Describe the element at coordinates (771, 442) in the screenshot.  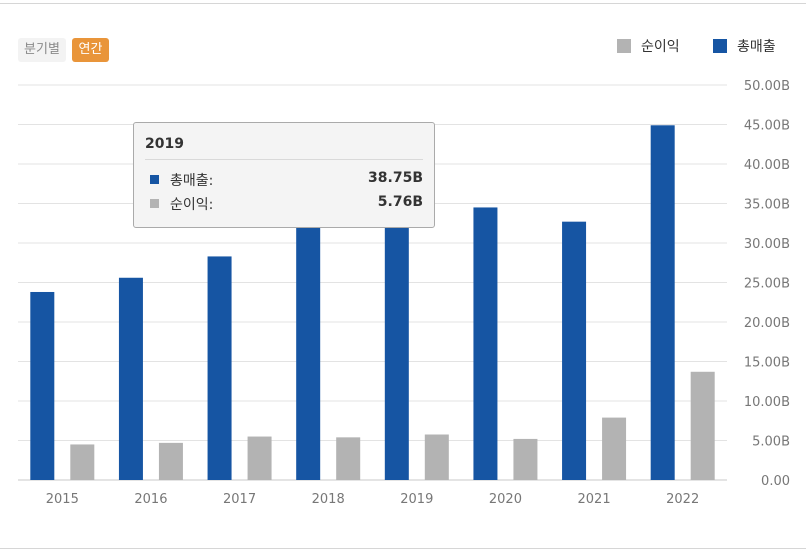
I see `y-tick-label: 5.00B` at that location.